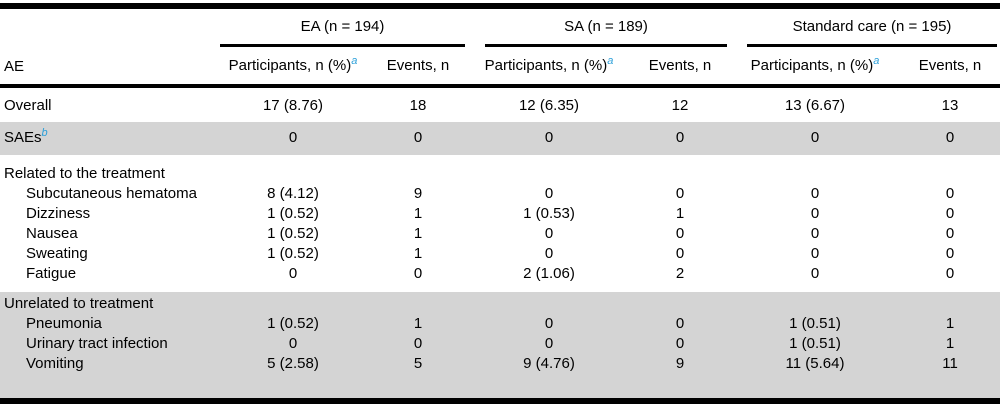 The height and width of the screenshot is (404, 1000). I want to click on row-label: Unrelated to treatment, so click(109, 299).